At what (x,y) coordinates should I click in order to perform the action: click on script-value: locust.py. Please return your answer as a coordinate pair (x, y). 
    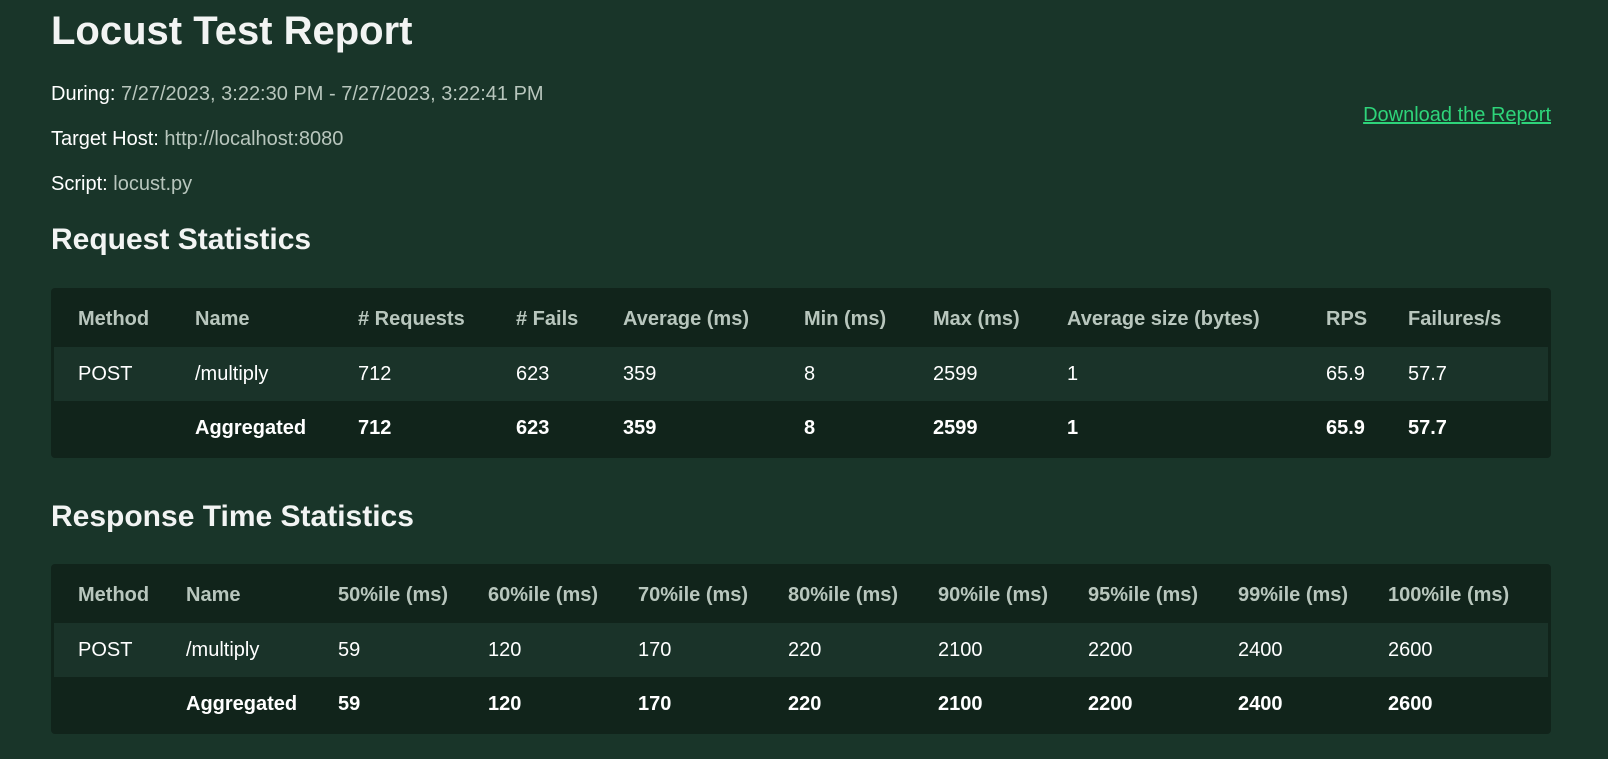
    Looking at the image, I should click on (153, 184).